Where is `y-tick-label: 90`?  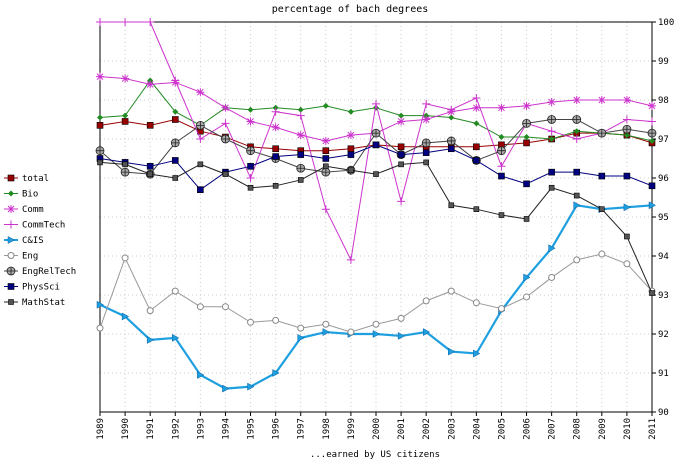
y-tick-label: 90 is located at coordinates (663, 413).